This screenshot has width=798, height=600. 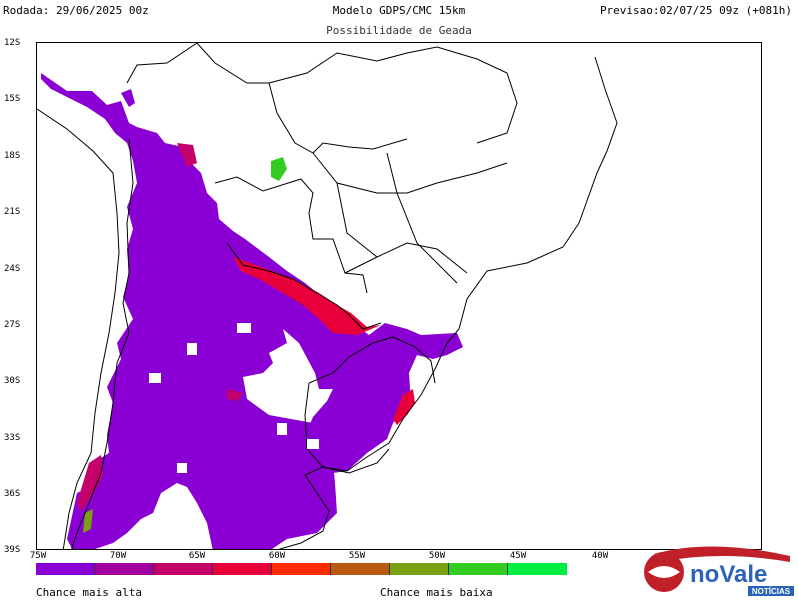 What do you see at coordinates (357, 556) in the screenshot?
I see `lon-label-55w: 55W` at bounding box center [357, 556].